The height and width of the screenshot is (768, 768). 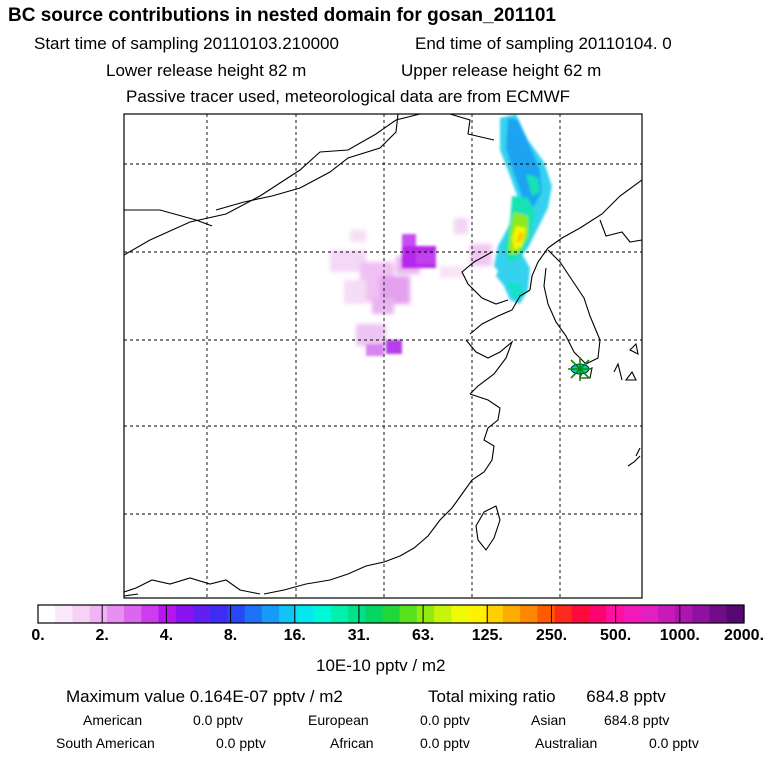 What do you see at coordinates (487, 635) in the screenshot?
I see `colorbar-tick-label: 125.` at bounding box center [487, 635].